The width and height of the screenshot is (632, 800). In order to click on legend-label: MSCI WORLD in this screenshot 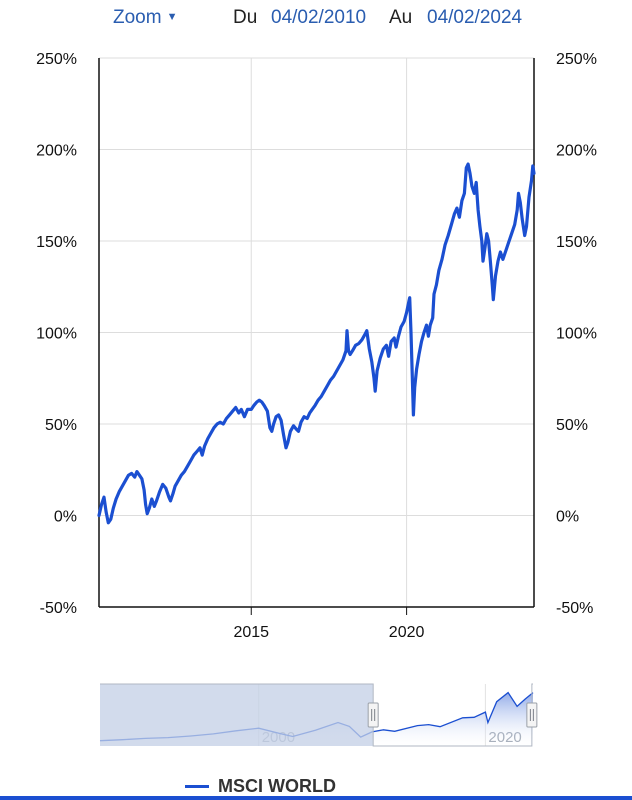, I will do `click(277, 786)`.